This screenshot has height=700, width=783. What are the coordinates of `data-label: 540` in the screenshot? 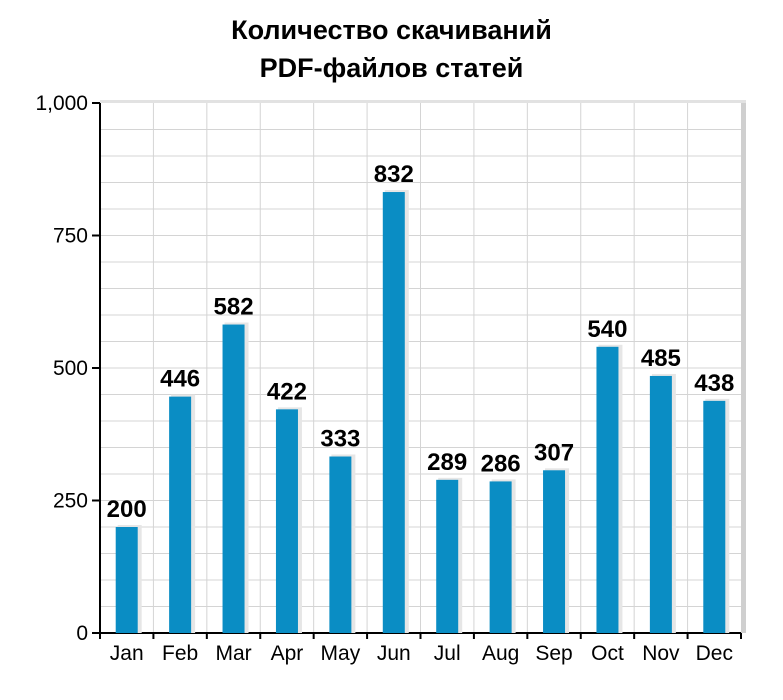 It's located at (607, 329).